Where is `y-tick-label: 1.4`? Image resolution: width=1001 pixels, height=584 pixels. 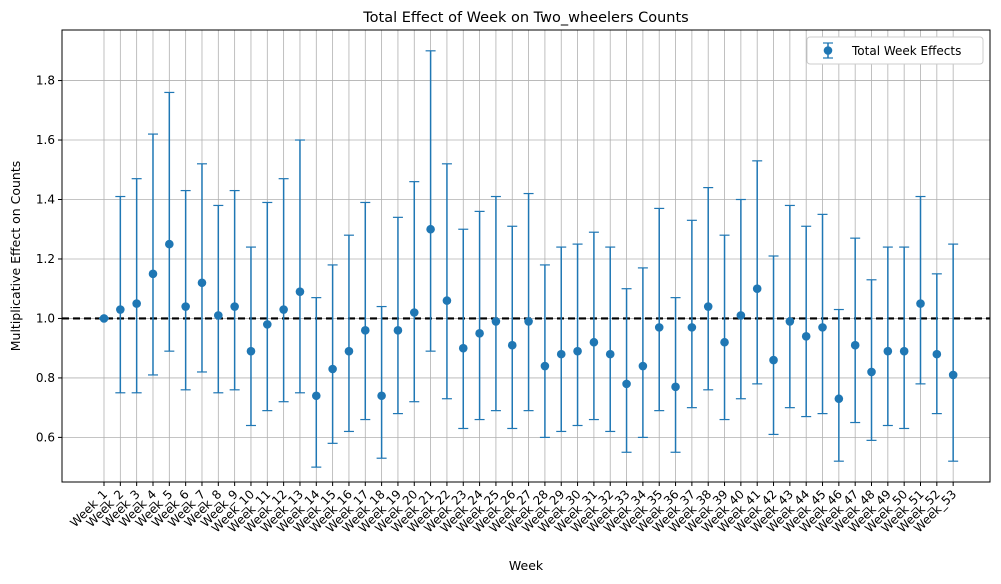
y-tick-label: 1.4 is located at coordinates (45, 200).